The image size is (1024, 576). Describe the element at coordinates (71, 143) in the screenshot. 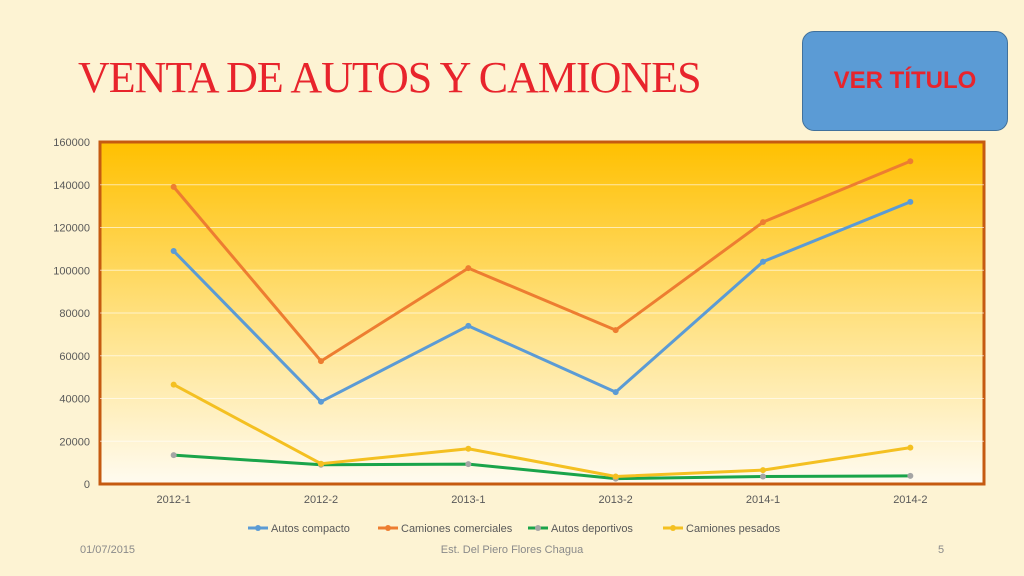

I see `y-tick-label: 160000` at that location.